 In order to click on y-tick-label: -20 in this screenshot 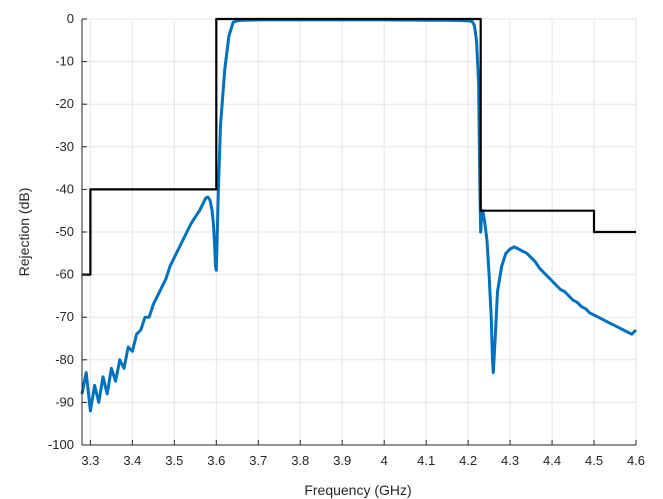, I will do `click(64, 103)`.